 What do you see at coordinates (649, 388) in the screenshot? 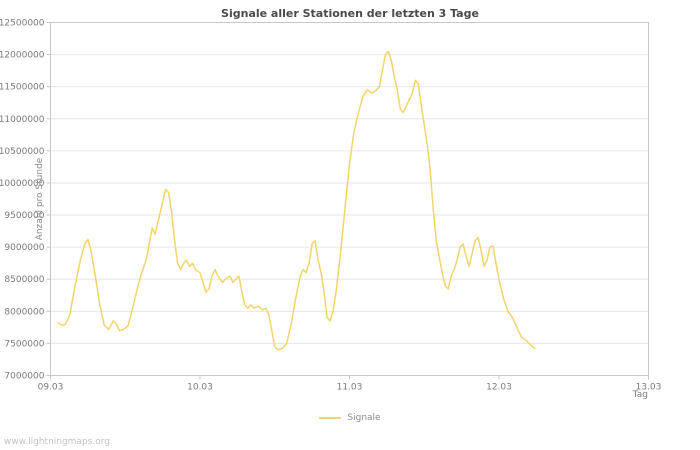
I see `x-tick-label: 13.03` at bounding box center [649, 388].